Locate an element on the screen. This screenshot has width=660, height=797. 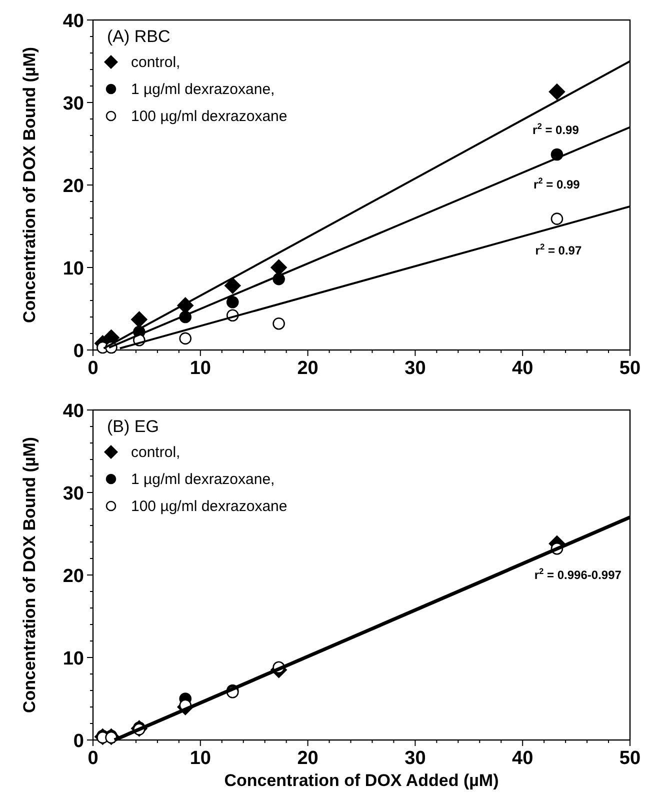
annotation: r$^{2}$ = 0.97 is located at coordinates (558, 250).